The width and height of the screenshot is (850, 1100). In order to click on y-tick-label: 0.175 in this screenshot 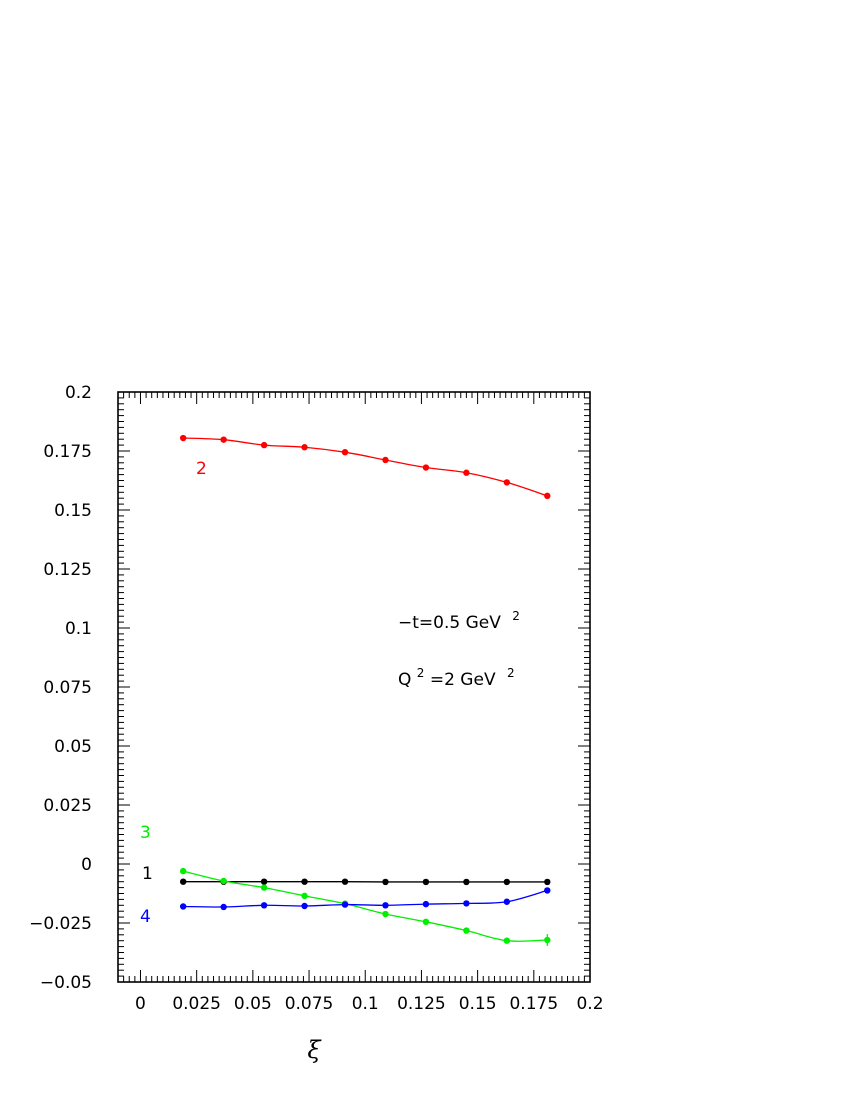, I will do `click(67, 452)`.